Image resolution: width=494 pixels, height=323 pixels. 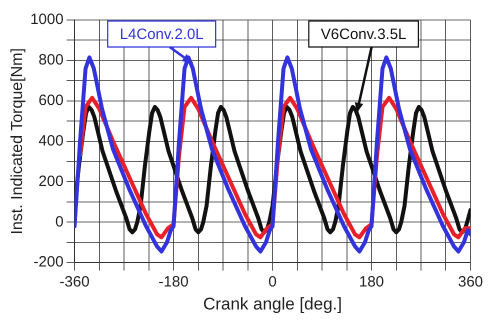 What do you see at coordinates (272, 304) in the screenshot?
I see `x-axis-title: Crank angle [deg.]` at bounding box center [272, 304].